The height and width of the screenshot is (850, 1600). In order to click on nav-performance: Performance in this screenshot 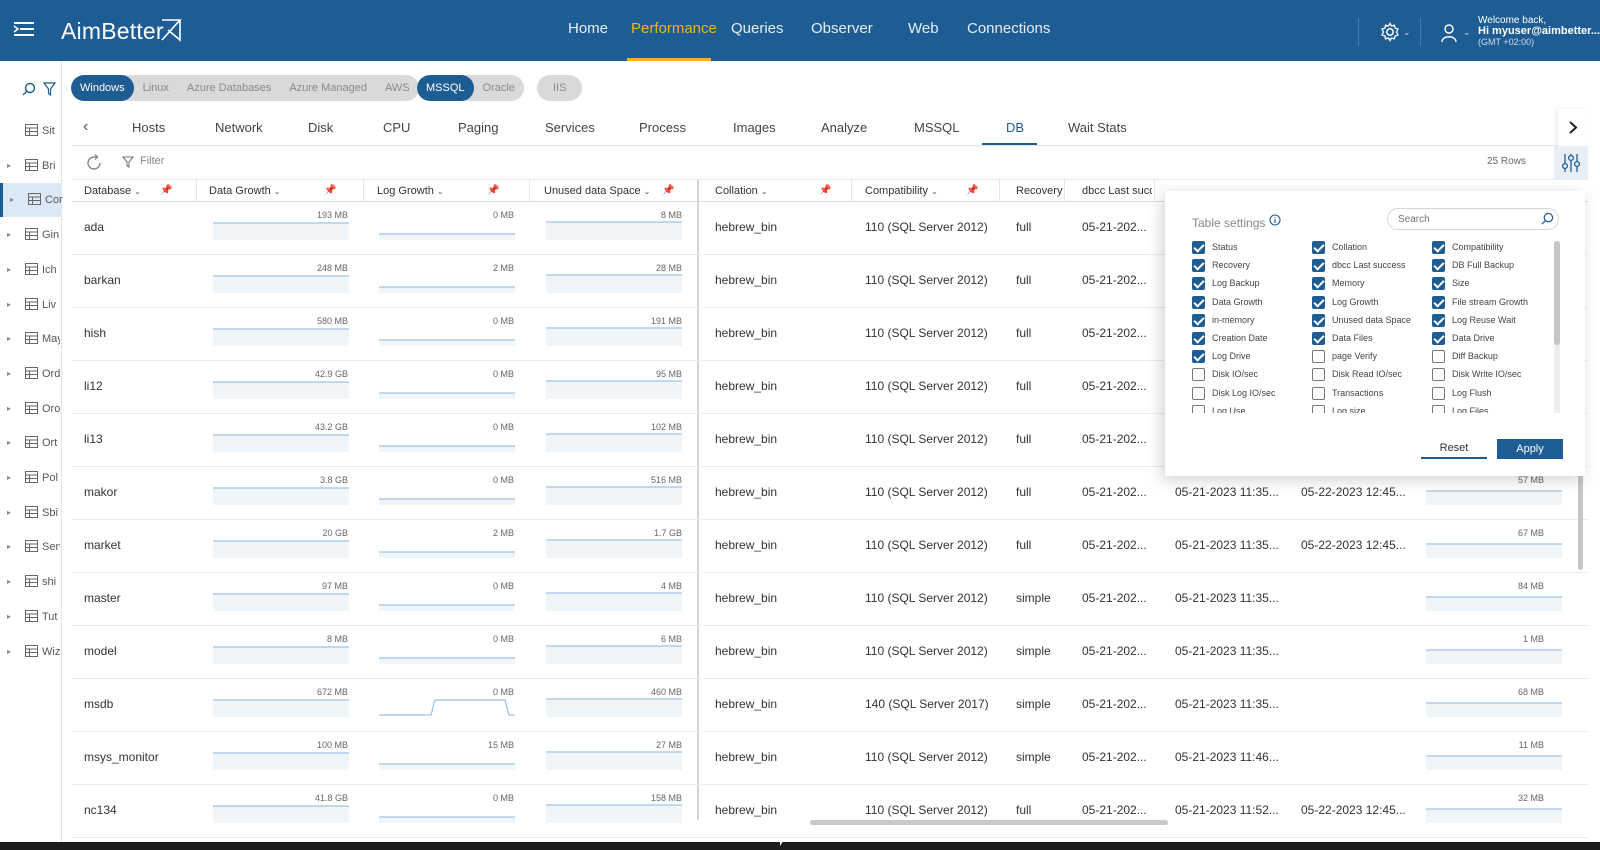, I will do `click(674, 28)`.